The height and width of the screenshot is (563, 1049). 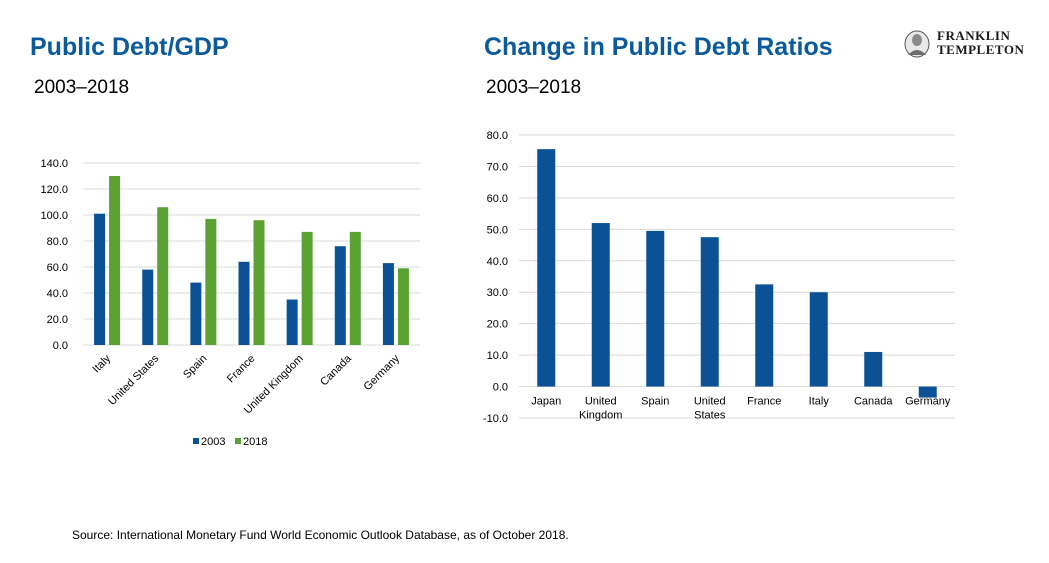 I want to click on franklin-templeton-logo: FRANKLIN TEMPLETON, so click(x=968, y=44).